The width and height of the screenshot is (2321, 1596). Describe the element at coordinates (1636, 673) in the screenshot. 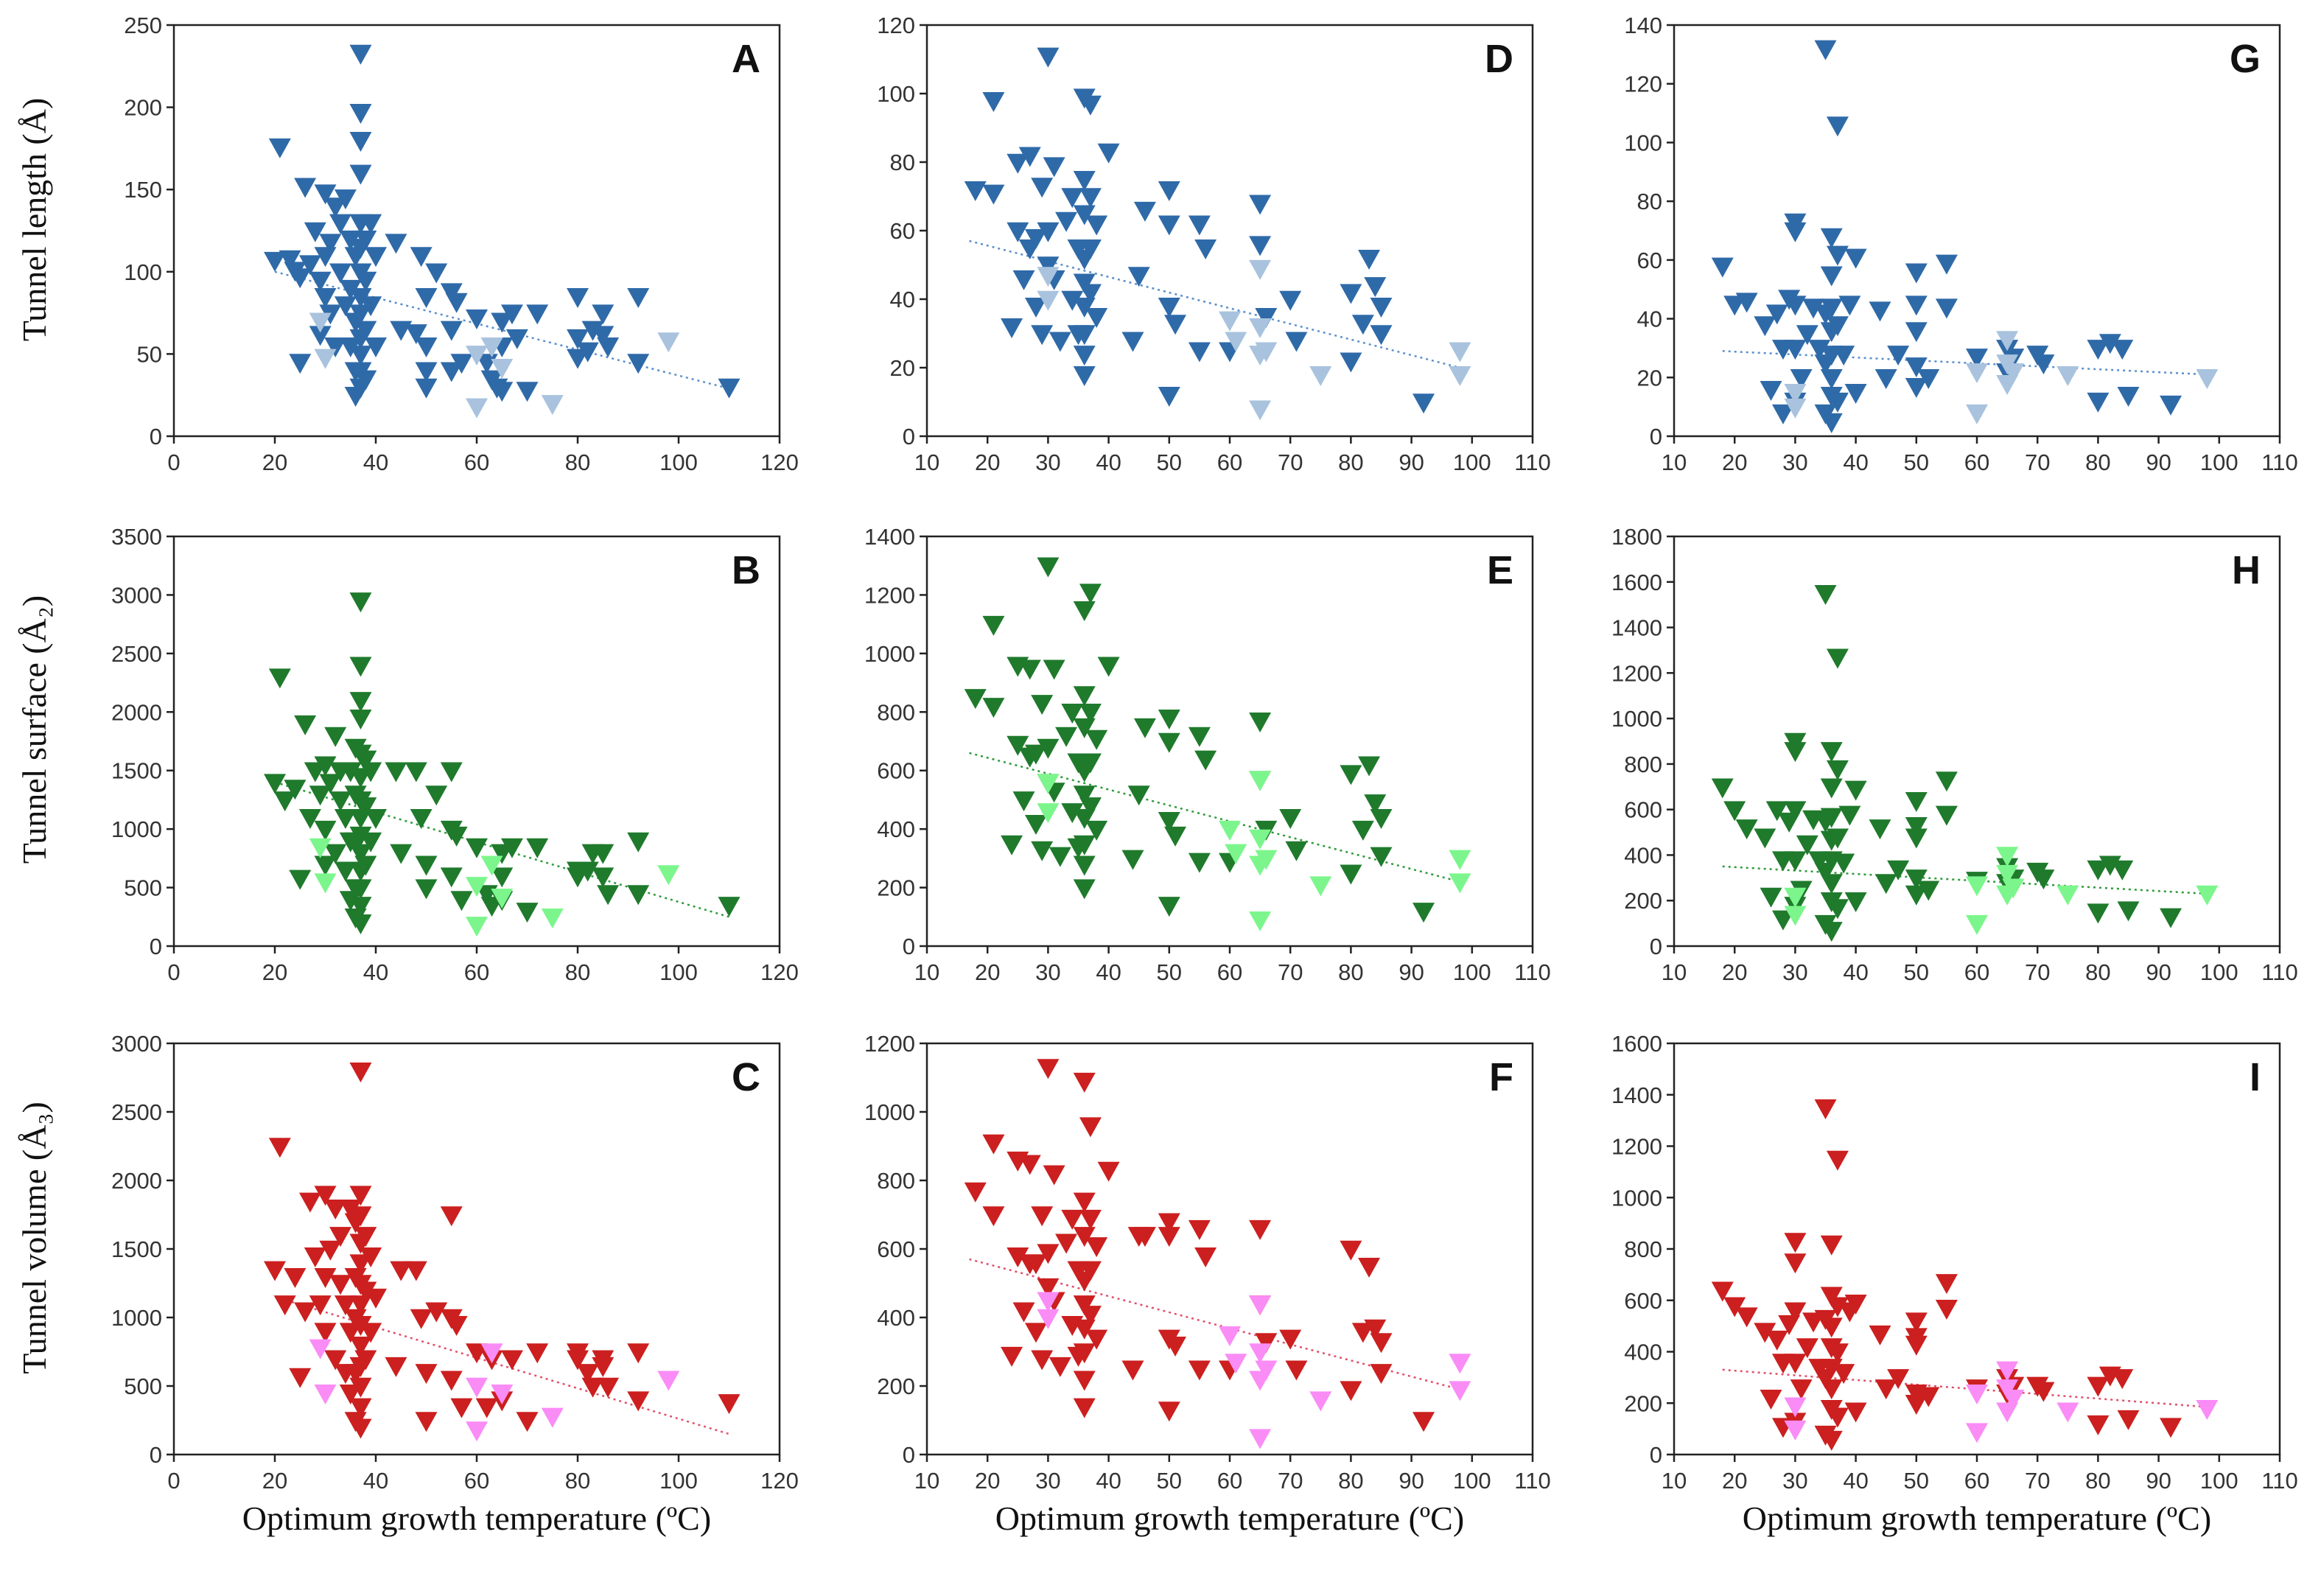

I see `y-tick-label: 1200` at that location.